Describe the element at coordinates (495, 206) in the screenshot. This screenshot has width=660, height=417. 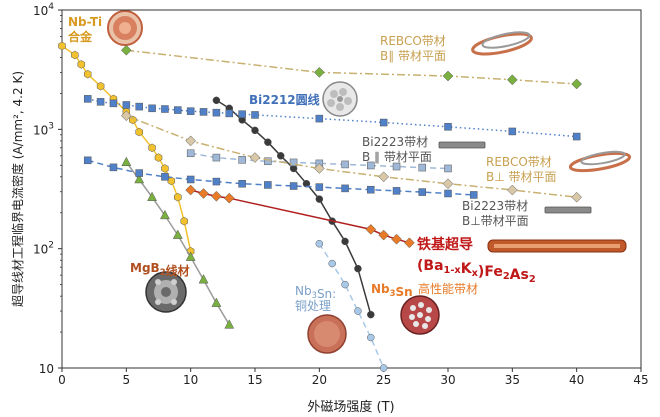
I see `annotation-bi2223-perp: Bi2223带材` at that location.